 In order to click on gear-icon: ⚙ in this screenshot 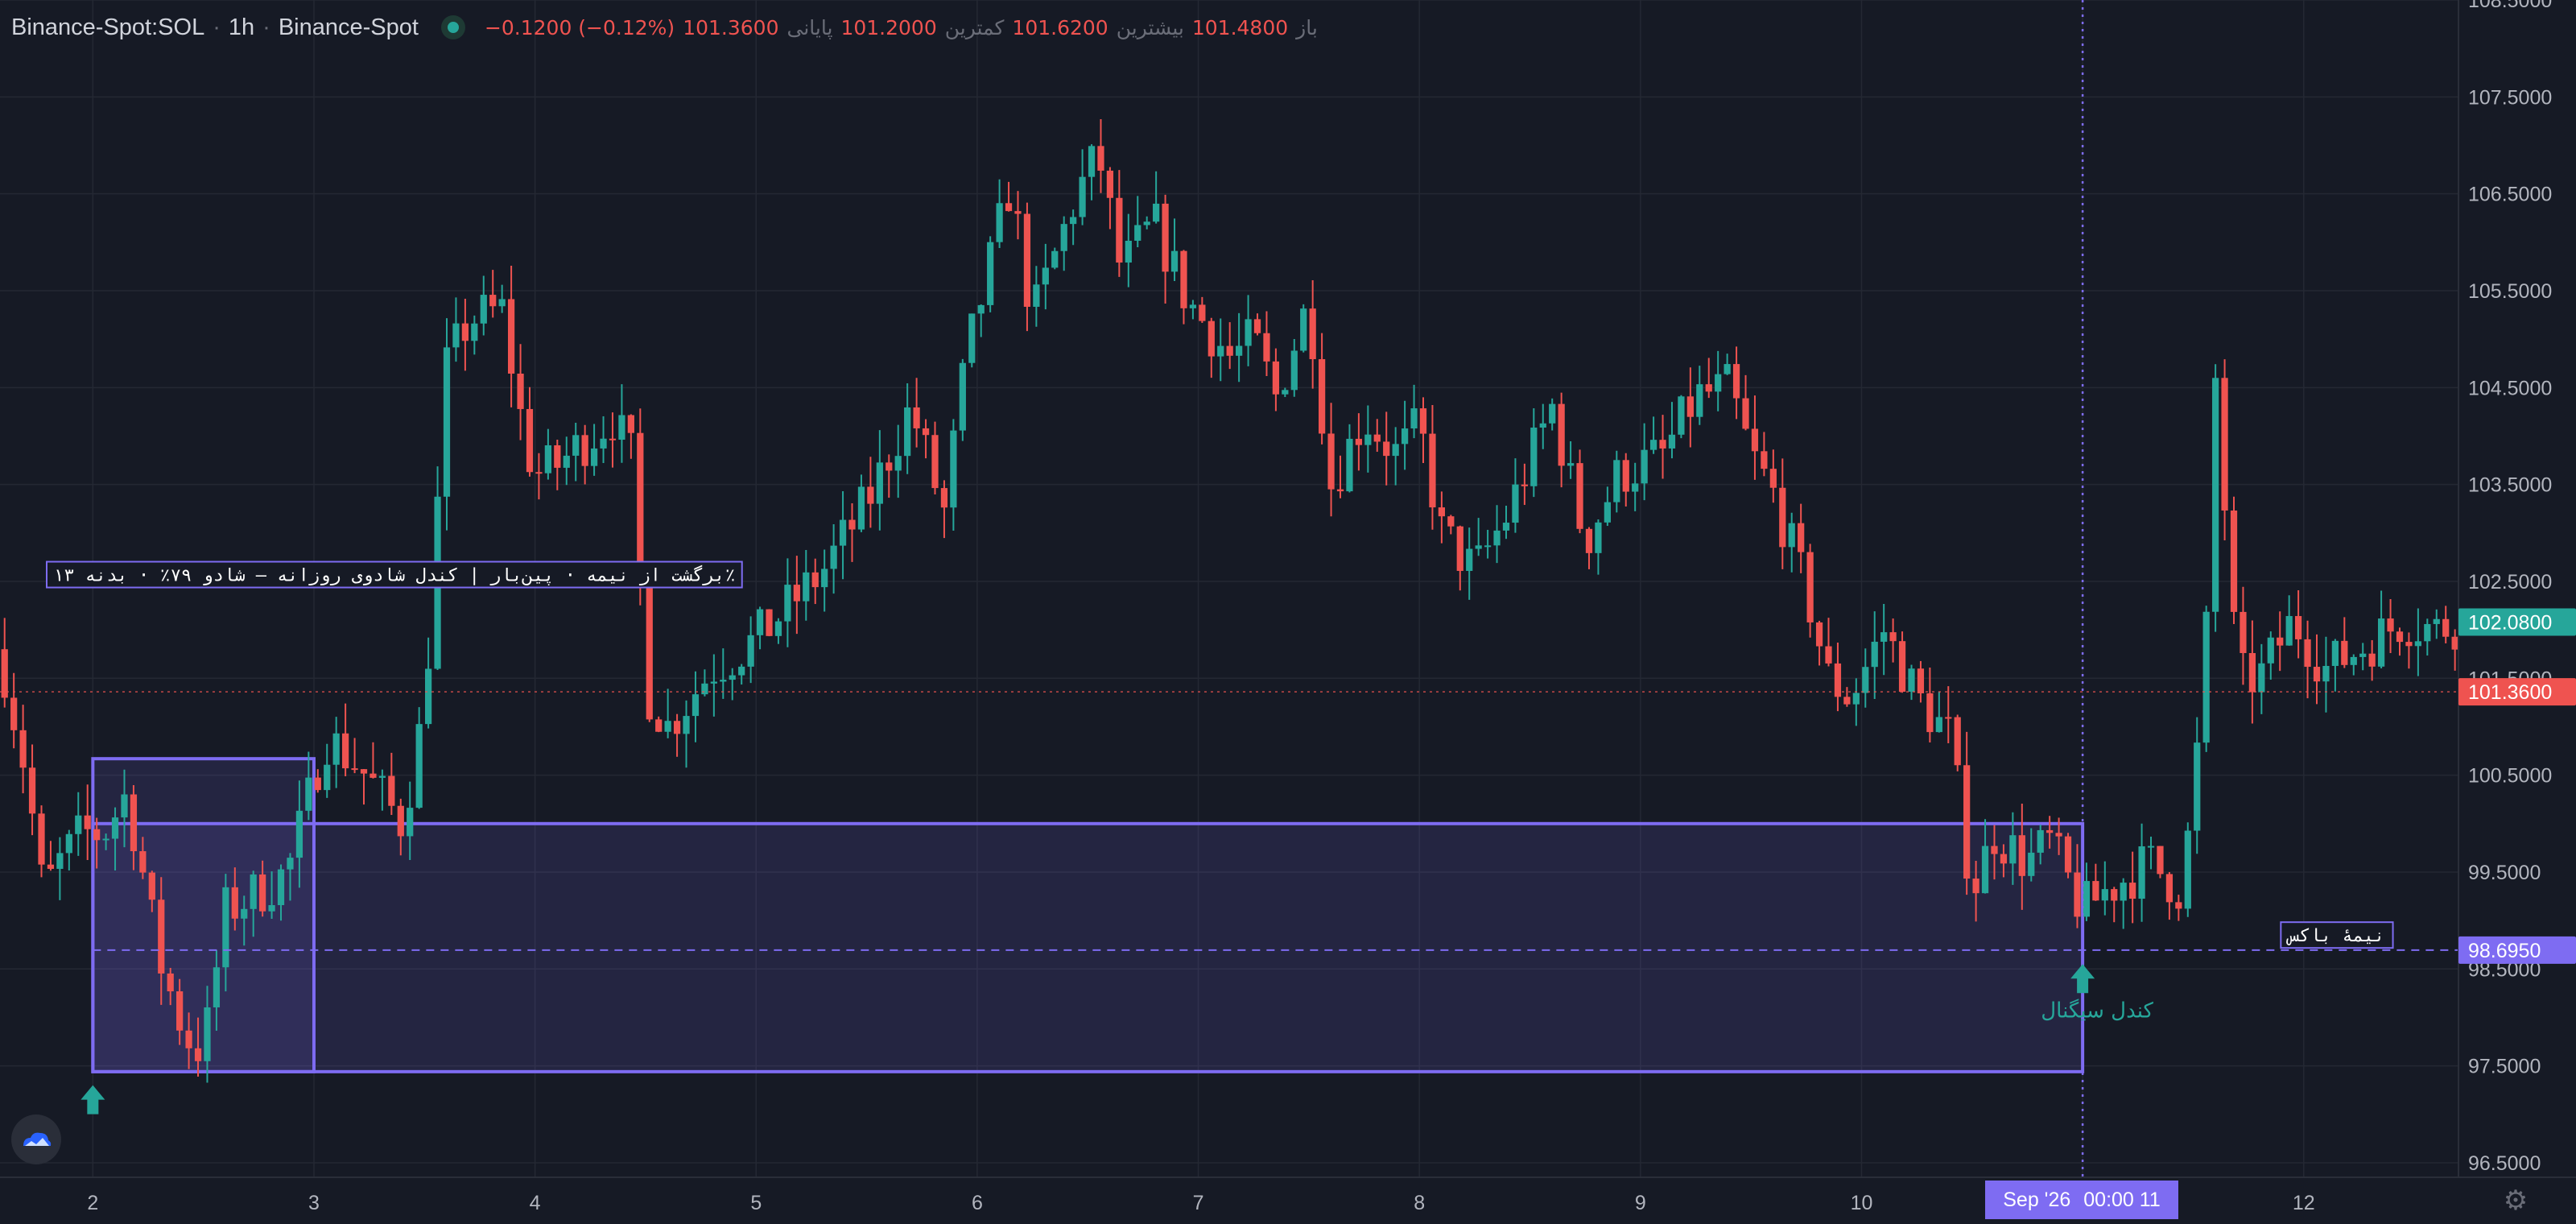, I will do `click(2516, 1200)`.